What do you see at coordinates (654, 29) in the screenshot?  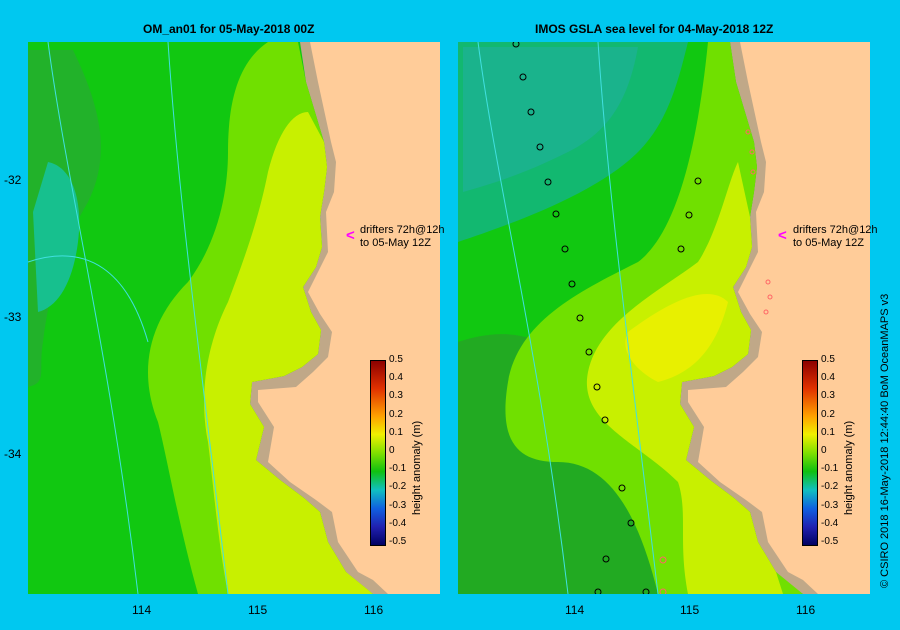 I see `right-panel-title: IMOS GSLA sea level for 04-May-2018 12Z` at bounding box center [654, 29].